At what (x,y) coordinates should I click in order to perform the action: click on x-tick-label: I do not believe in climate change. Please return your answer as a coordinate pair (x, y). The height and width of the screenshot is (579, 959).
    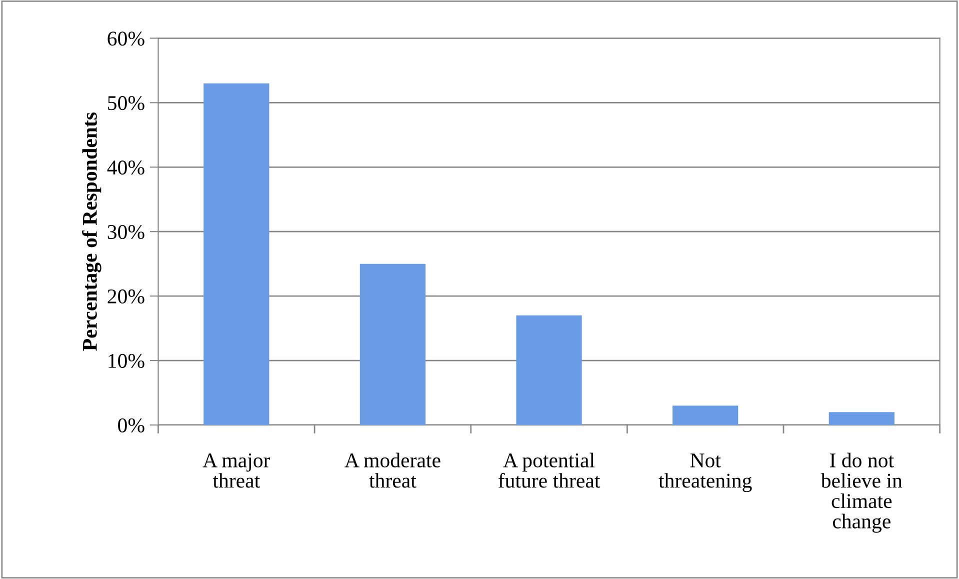
    Looking at the image, I should click on (861, 492).